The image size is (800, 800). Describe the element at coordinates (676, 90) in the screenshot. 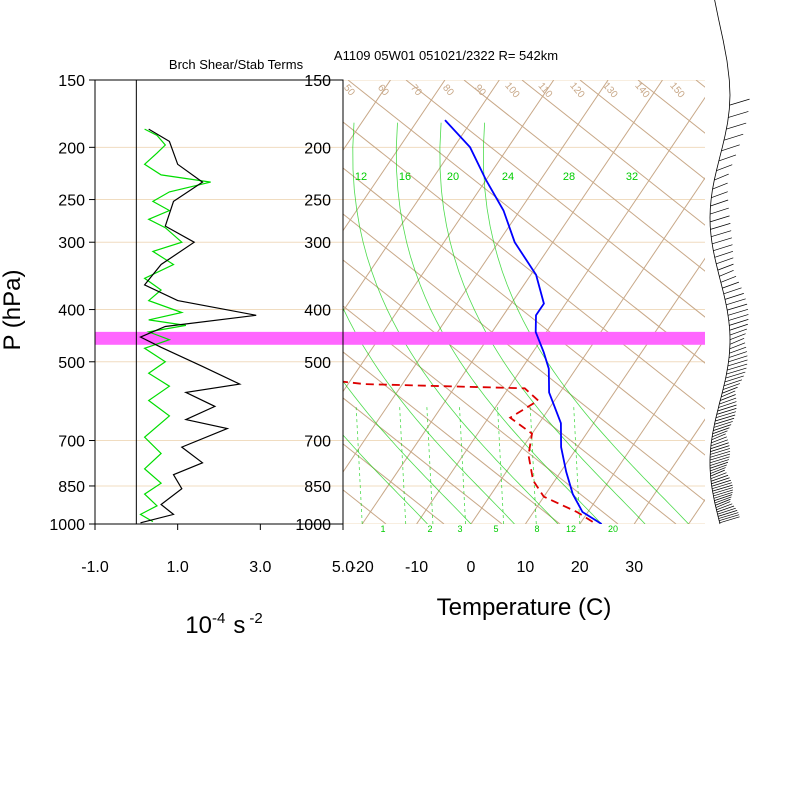

I see `isotherm-label: 150` at that location.